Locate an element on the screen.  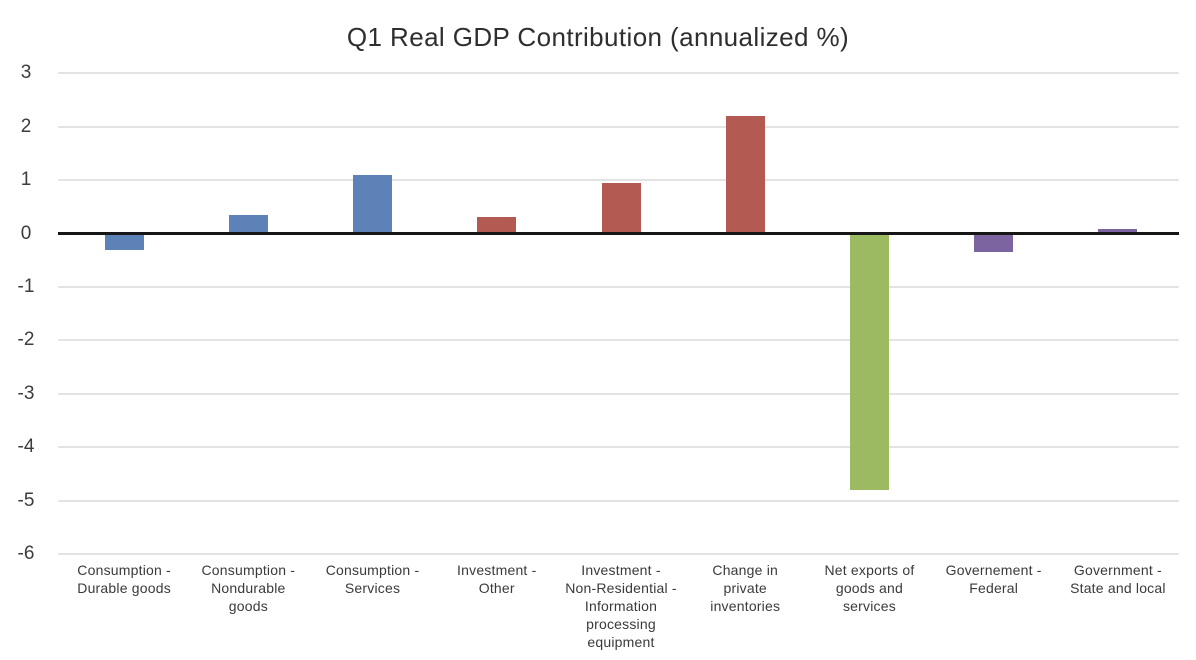
bar-net-exports-of-goods-and-services is located at coordinates (869, 361).